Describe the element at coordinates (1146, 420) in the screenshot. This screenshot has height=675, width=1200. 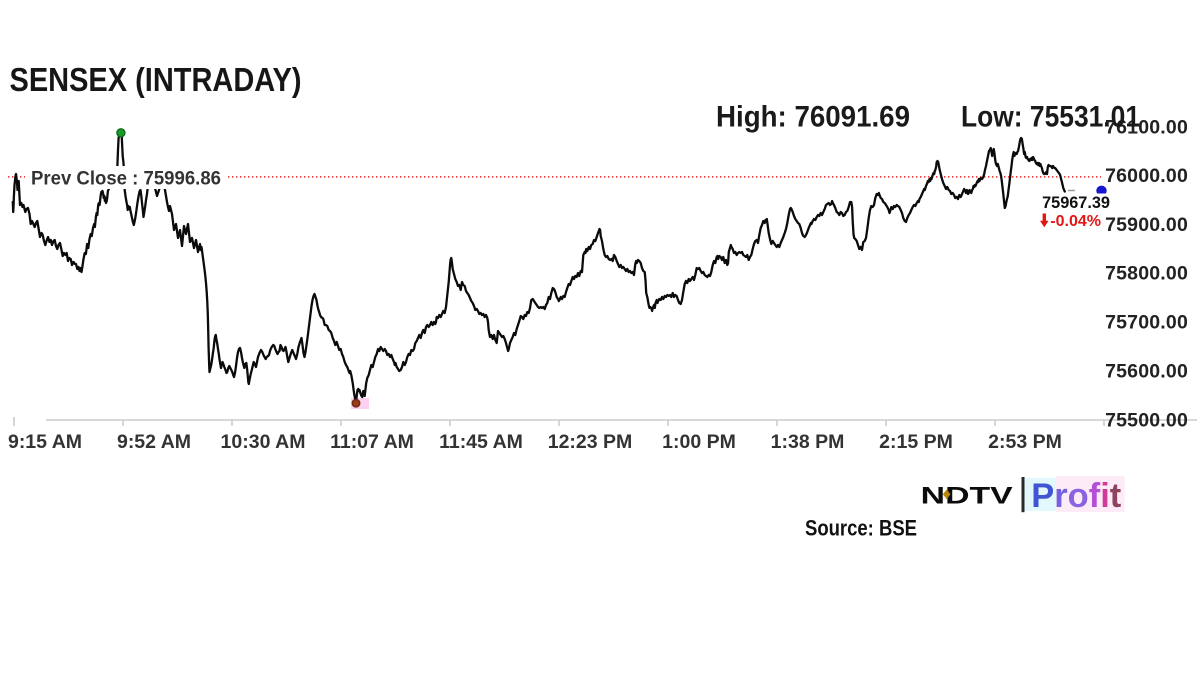
I see `svg-text: 75500.00` at that location.